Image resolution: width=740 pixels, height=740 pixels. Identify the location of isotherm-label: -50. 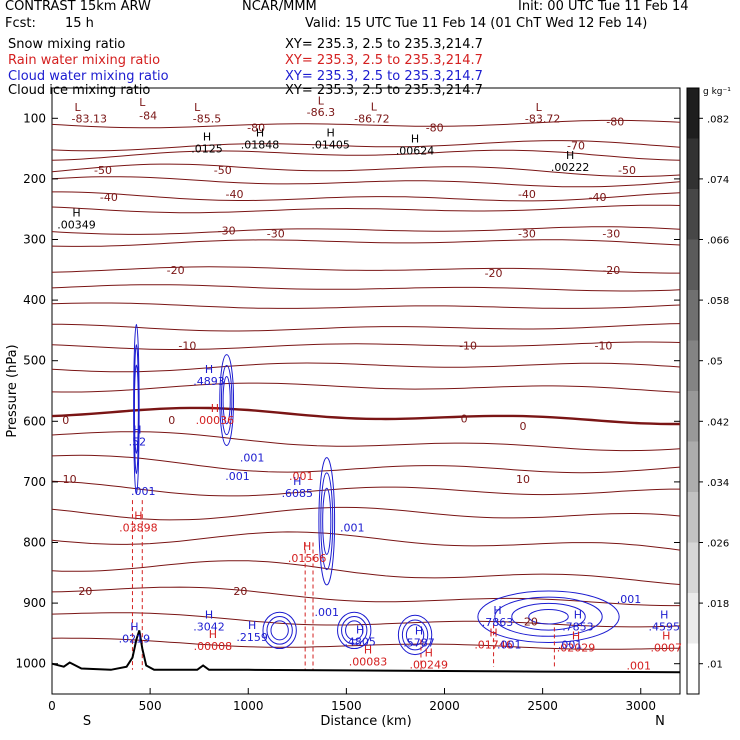
(627, 170).